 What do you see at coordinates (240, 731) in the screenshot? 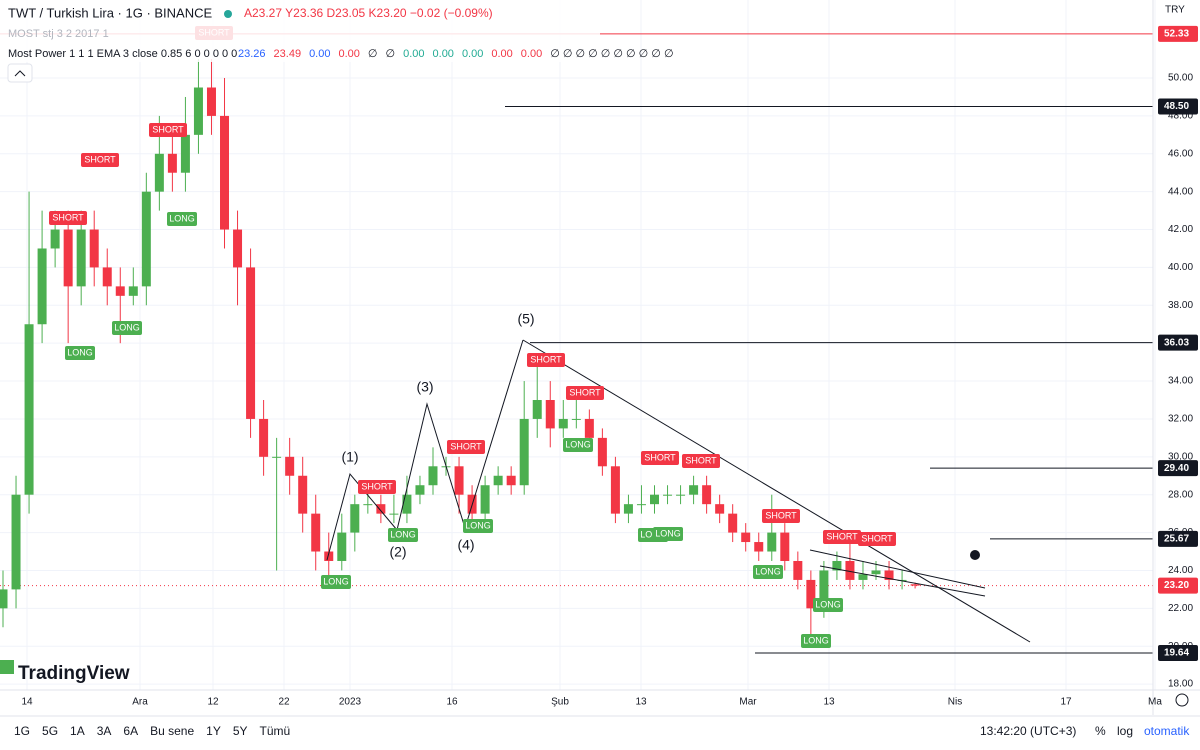
I see `range-button: 5Y` at bounding box center [240, 731].